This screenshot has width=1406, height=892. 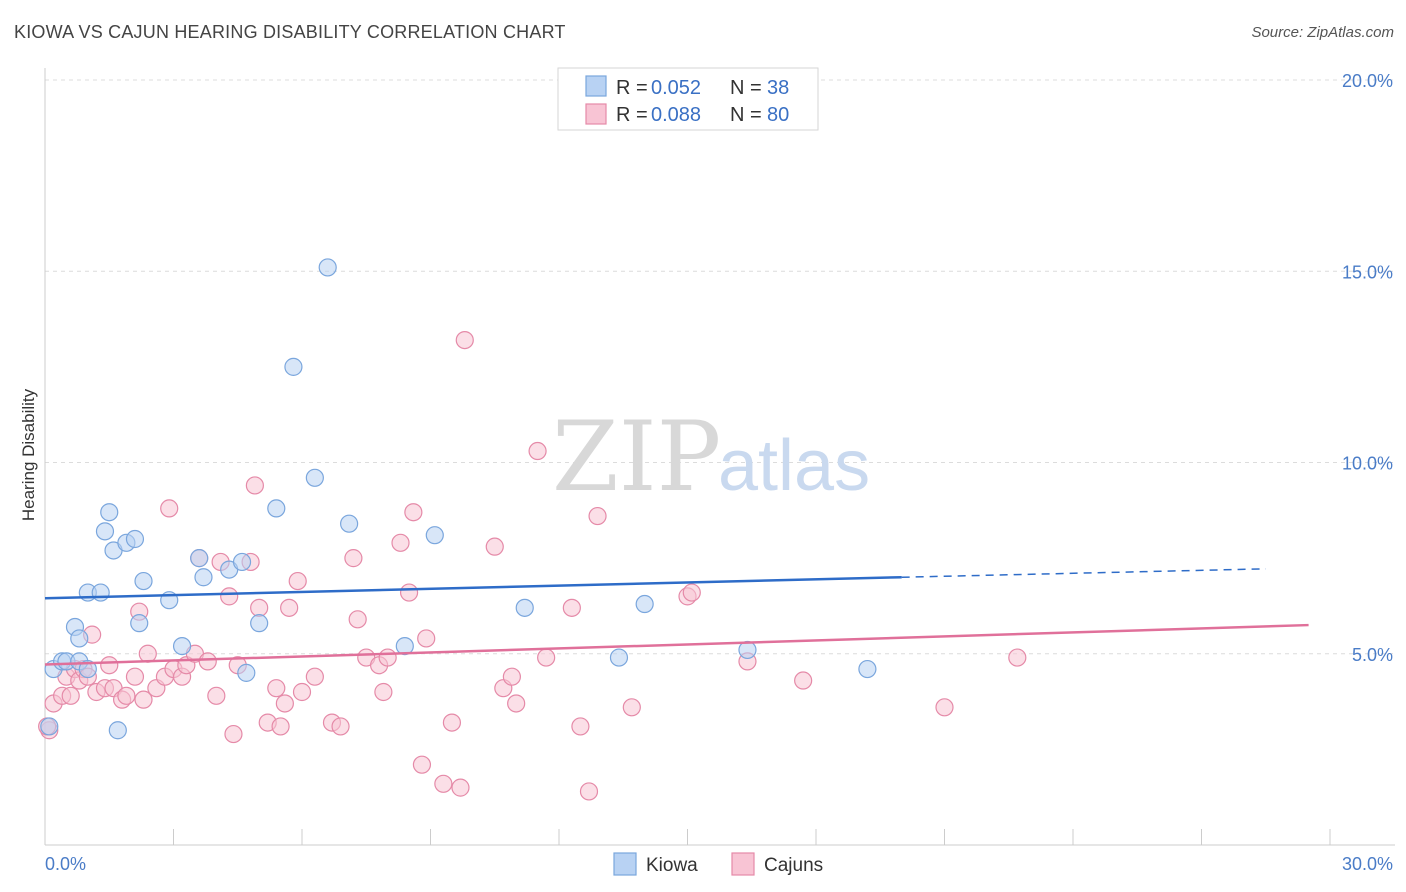 I want to click on y-tick-label: 5.0%, so click(x=1372, y=655).